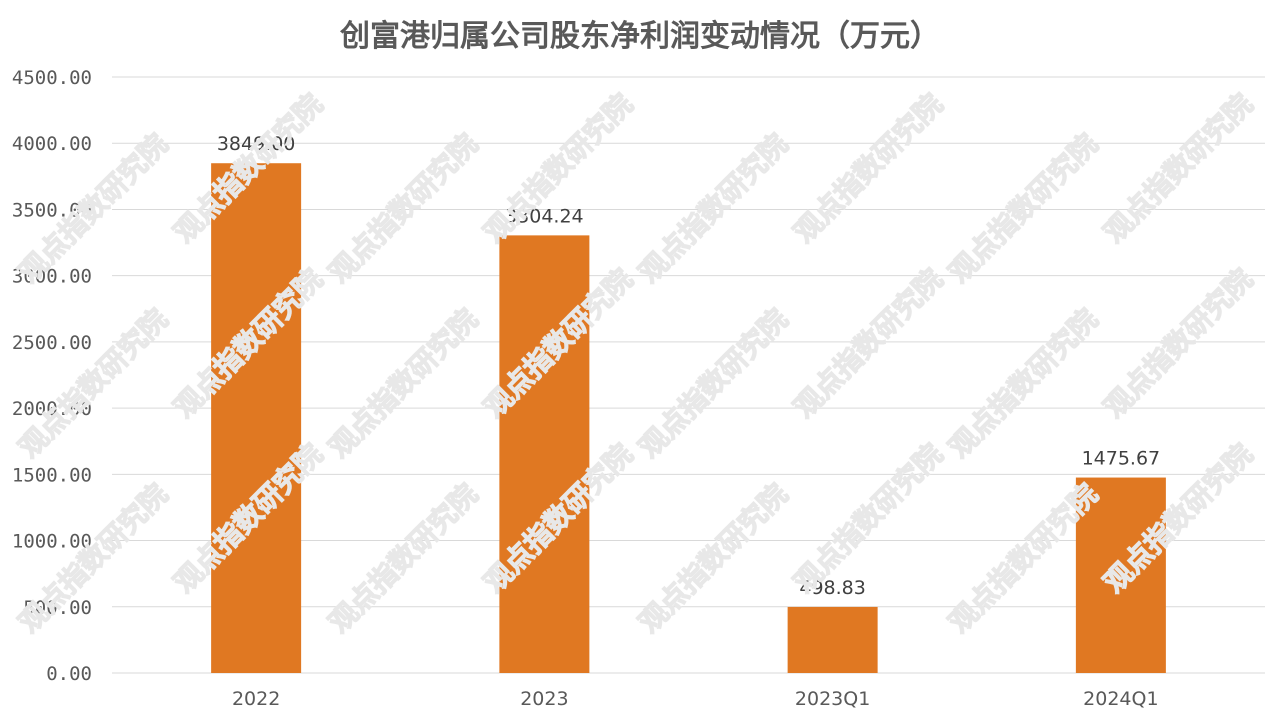  What do you see at coordinates (639, 36) in the screenshot?
I see `chart-title: 创富港归属公司股东净利润变动情况（万元）` at bounding box center [639, 36].